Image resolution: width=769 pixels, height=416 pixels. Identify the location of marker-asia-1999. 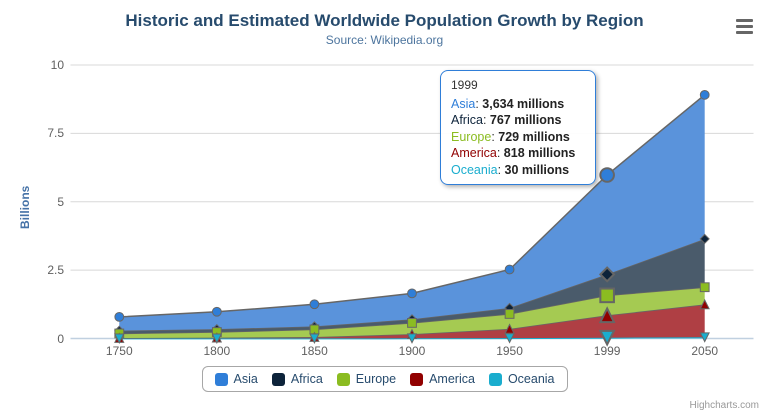
(607, 175).